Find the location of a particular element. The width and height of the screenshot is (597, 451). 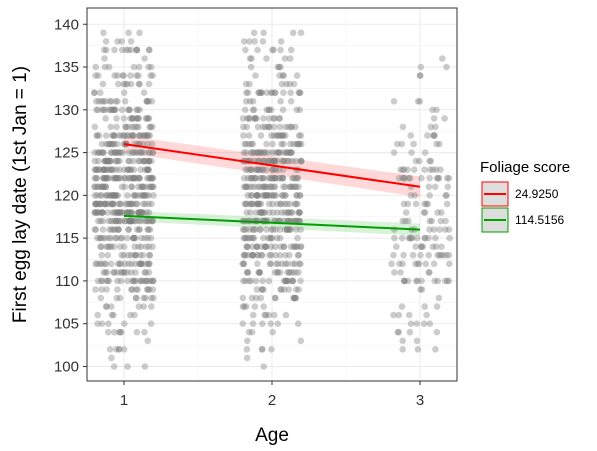

legend-label: 114.5156 is located at coordinates (539, 220).